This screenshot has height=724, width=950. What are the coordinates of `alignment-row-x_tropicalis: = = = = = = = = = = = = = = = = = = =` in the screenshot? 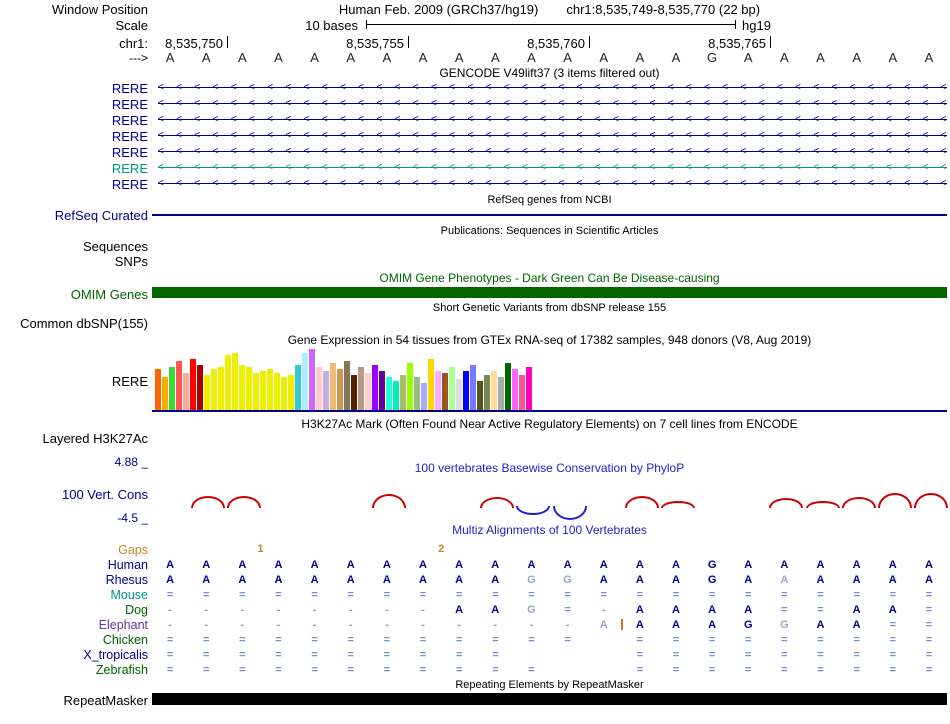 It's located at (549, 655).